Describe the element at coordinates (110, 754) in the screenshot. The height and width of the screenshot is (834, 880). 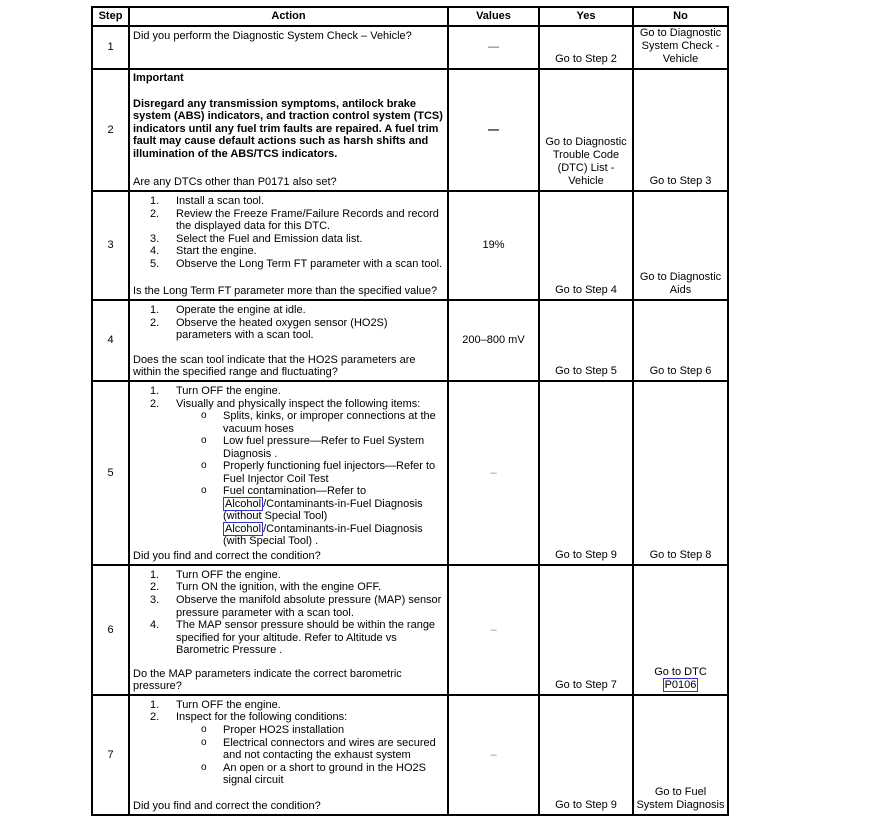
I see `step-cell: 7` at that location.